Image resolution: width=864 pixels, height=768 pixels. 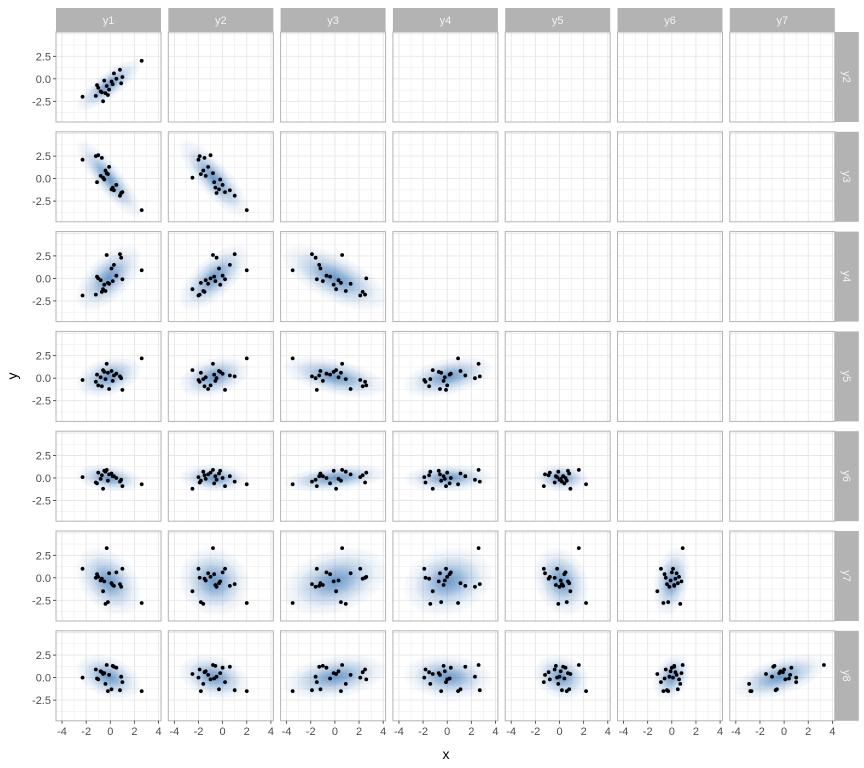 What do you see at coordinates (43, 80) in the screenshot?
I see `y-tick-label: 0.0` at bounding box center [43, 80].